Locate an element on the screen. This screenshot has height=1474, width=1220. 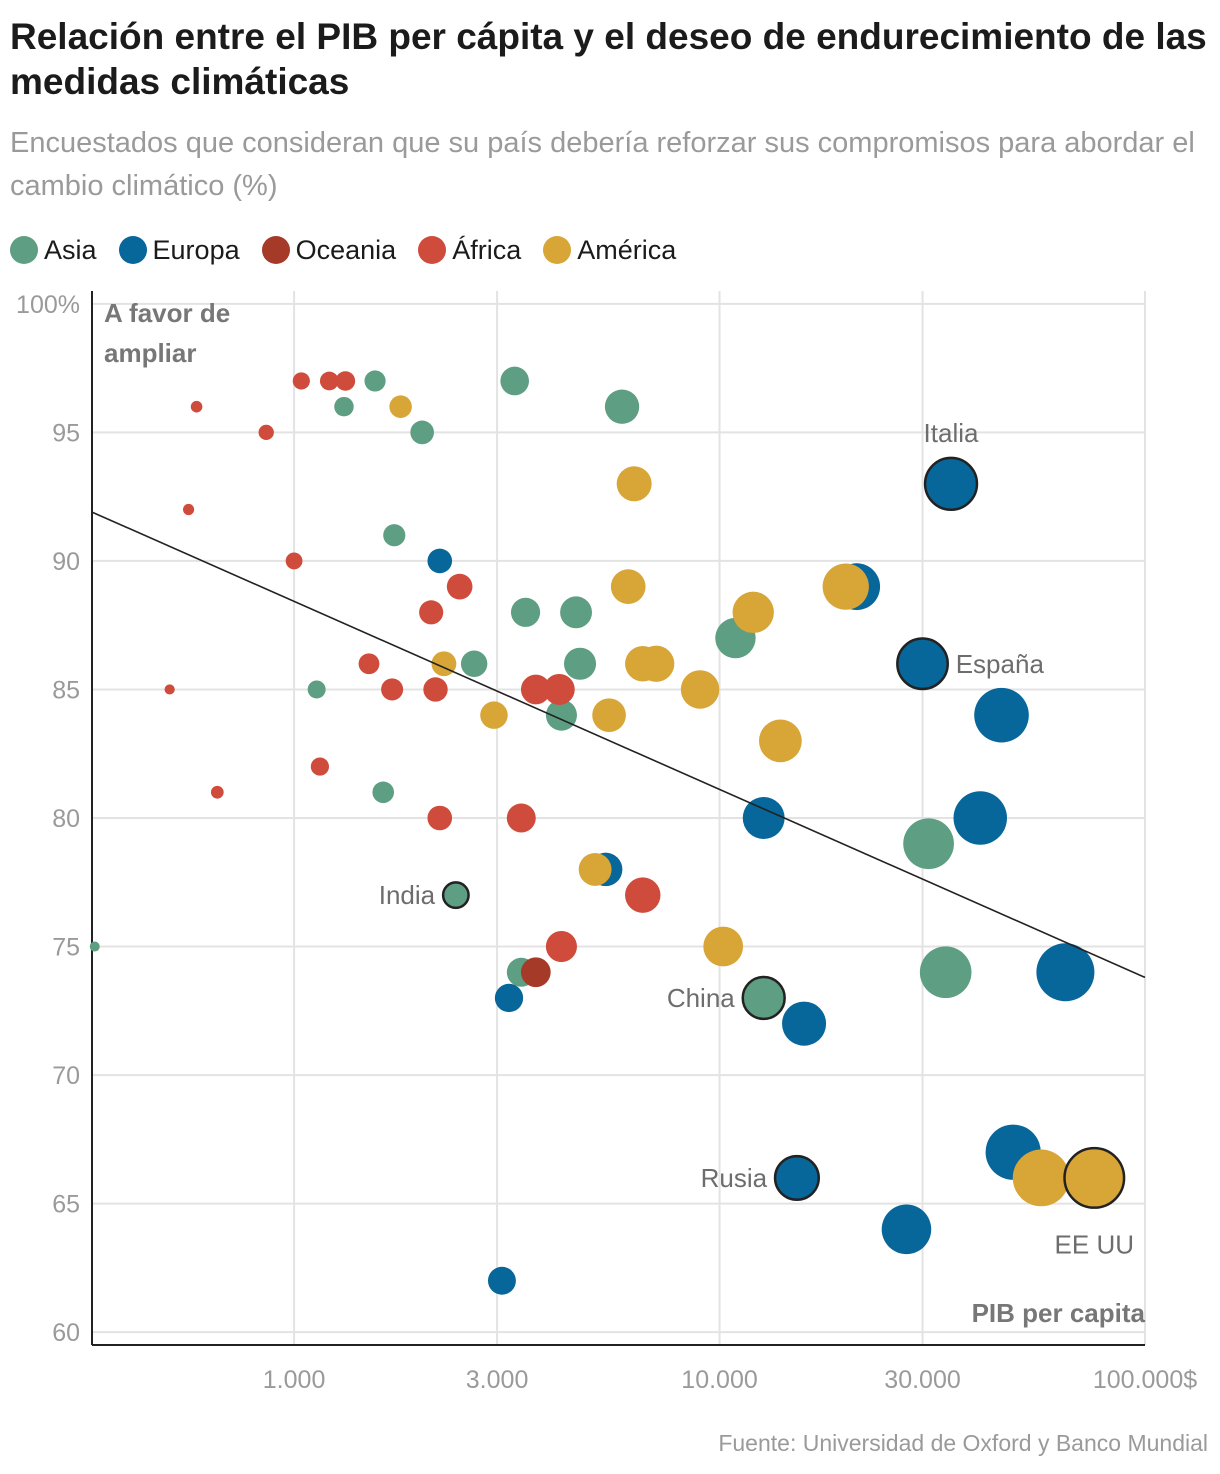
legend-label-america: América is located at coordinates (627, 249).